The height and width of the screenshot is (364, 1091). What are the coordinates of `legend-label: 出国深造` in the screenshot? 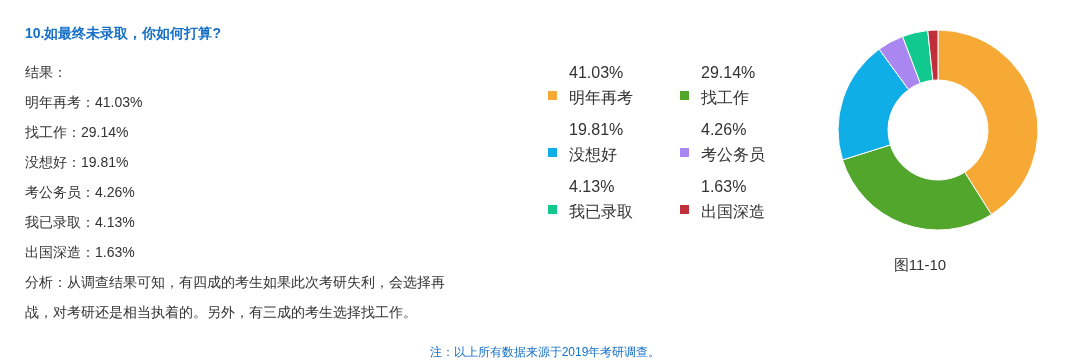 It's located at (733, 211).